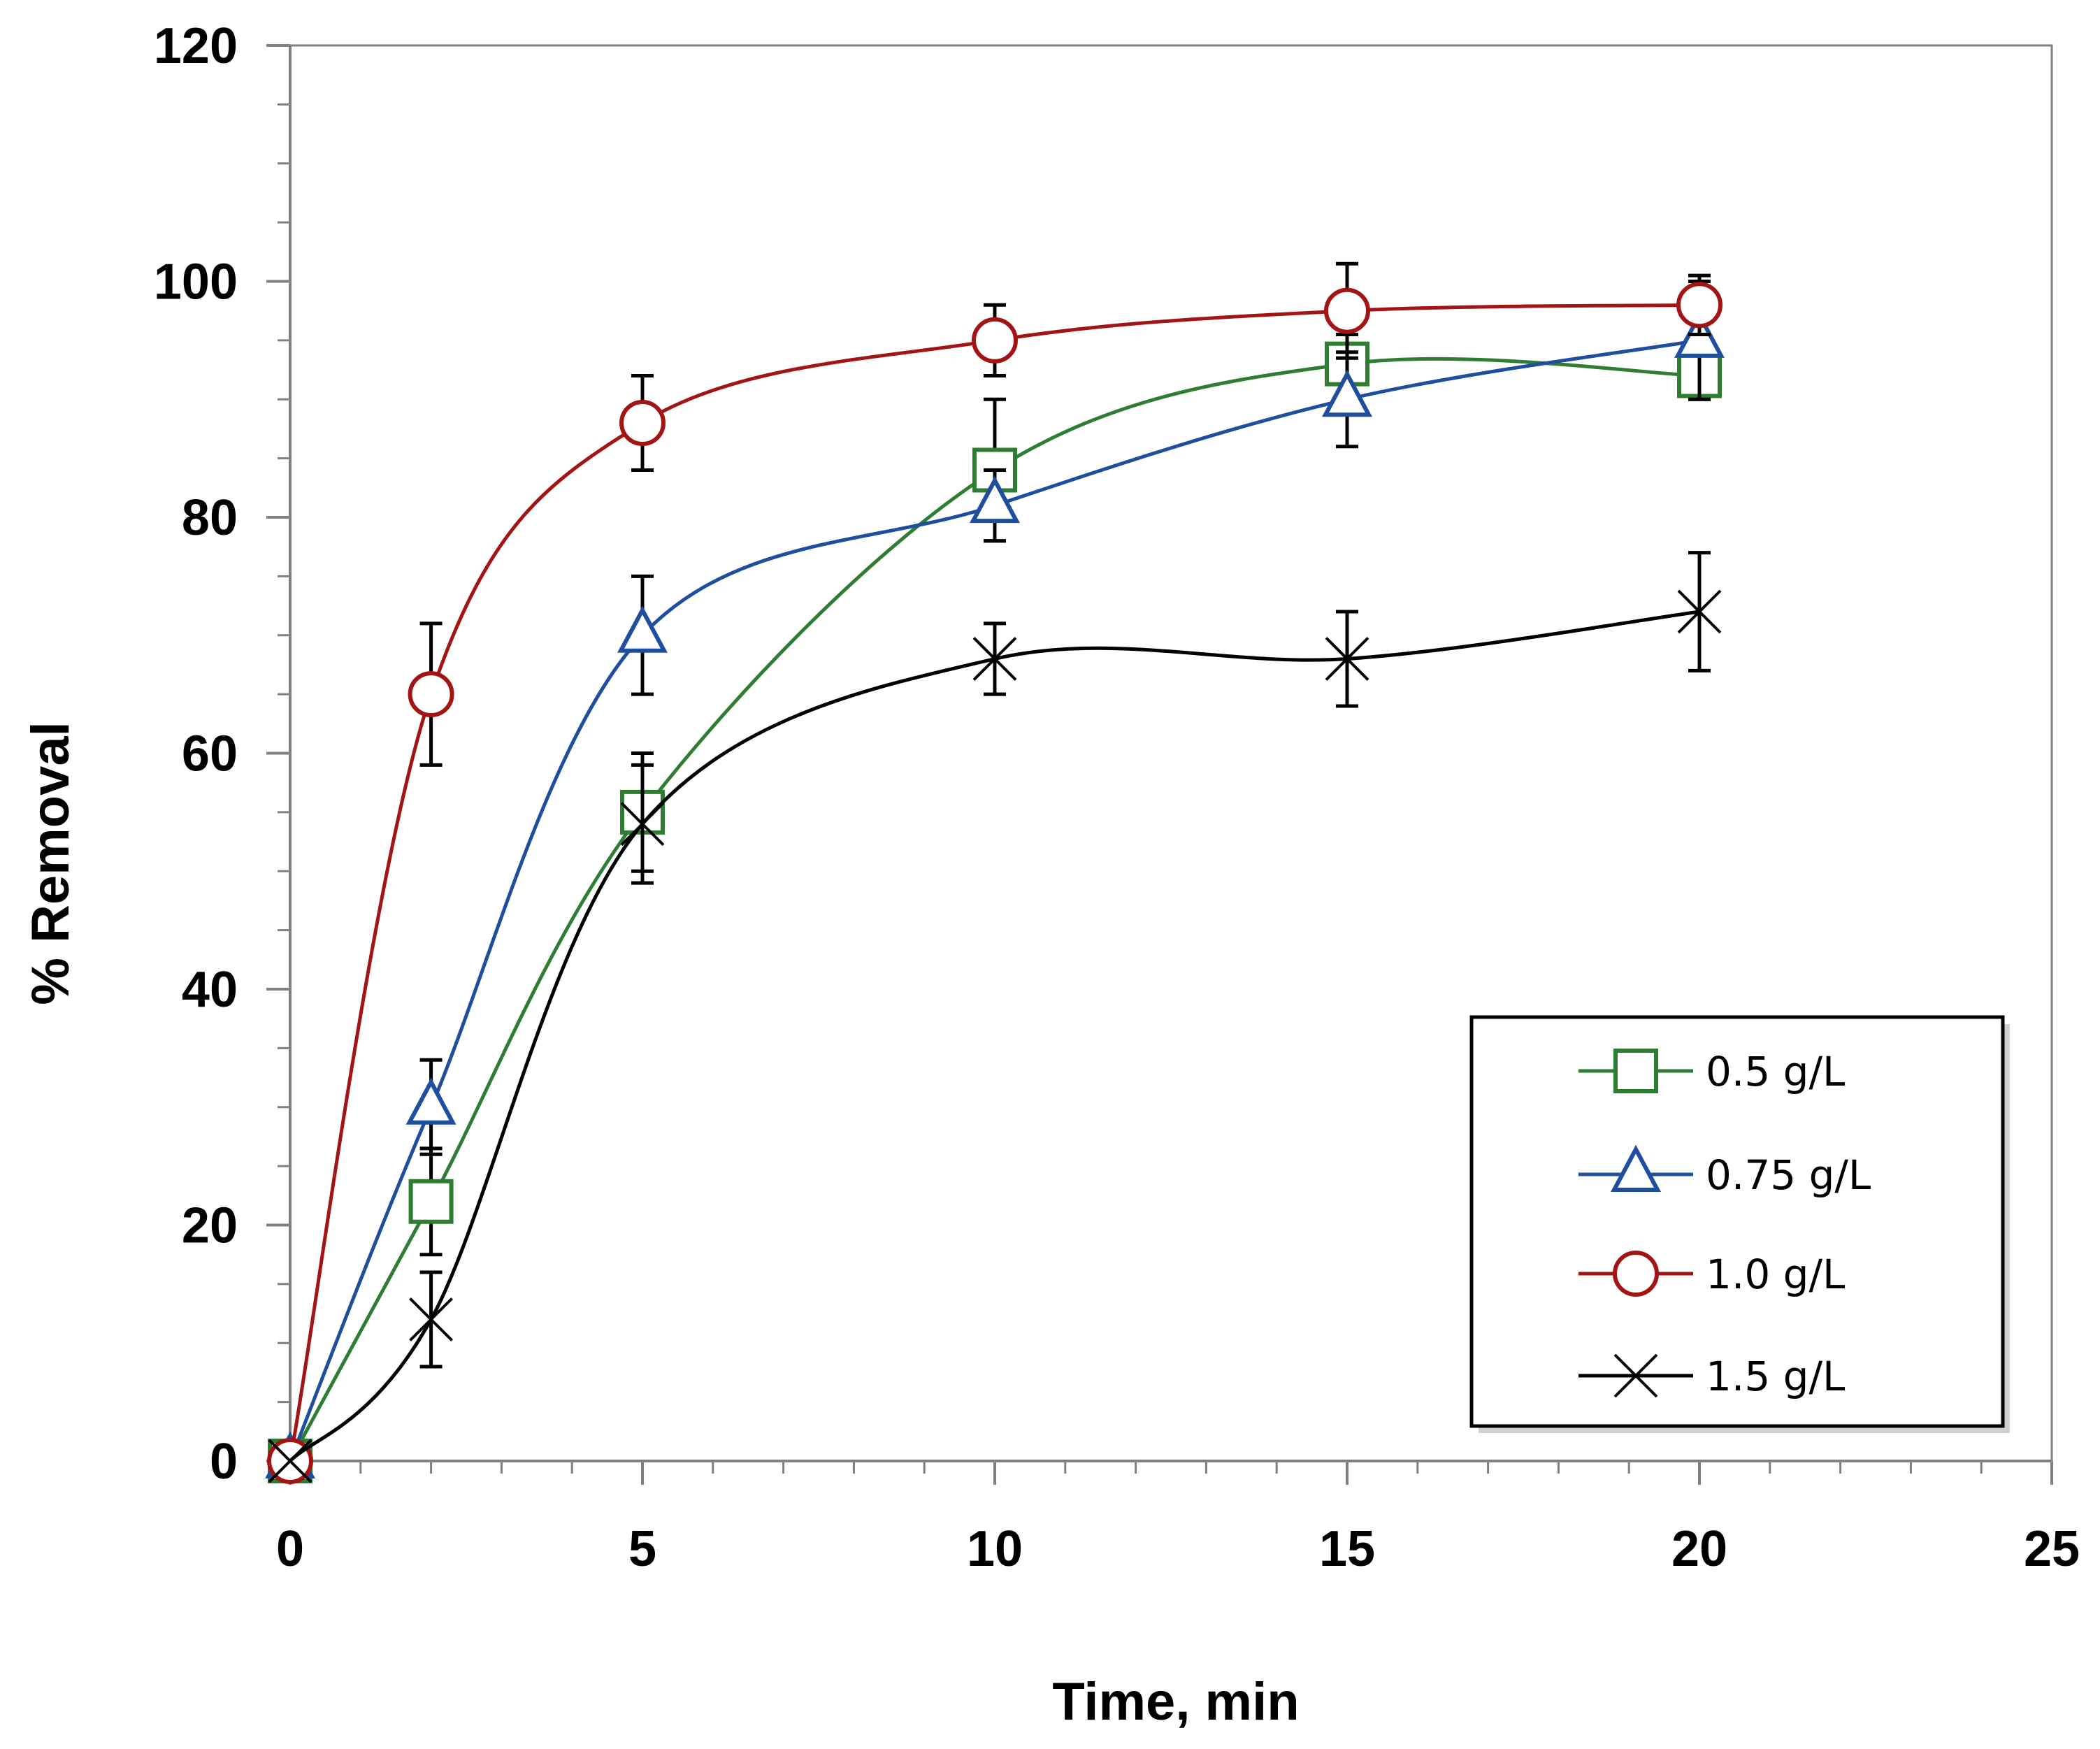 The width and height of the screenshot is (2100, 1749). Describe the element at coordinates (51, 863) in the screenshot. I see `y-axis-title: % Removal` at that location.